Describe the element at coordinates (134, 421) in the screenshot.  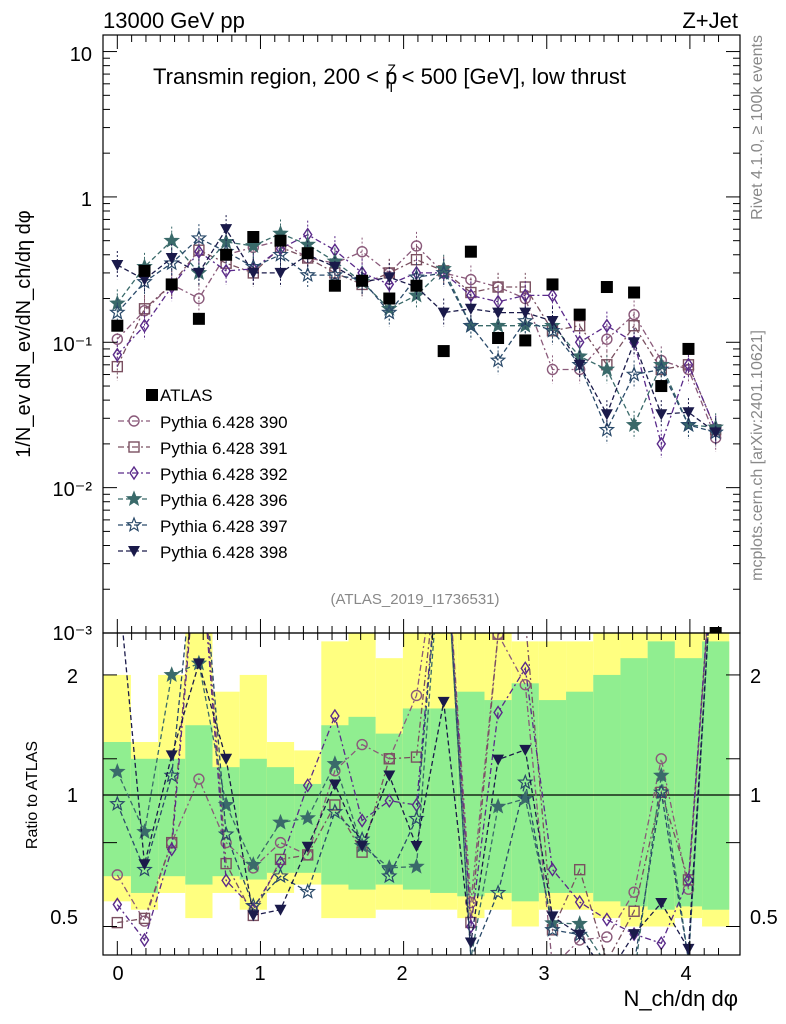
I see `legend-marker` at that location.